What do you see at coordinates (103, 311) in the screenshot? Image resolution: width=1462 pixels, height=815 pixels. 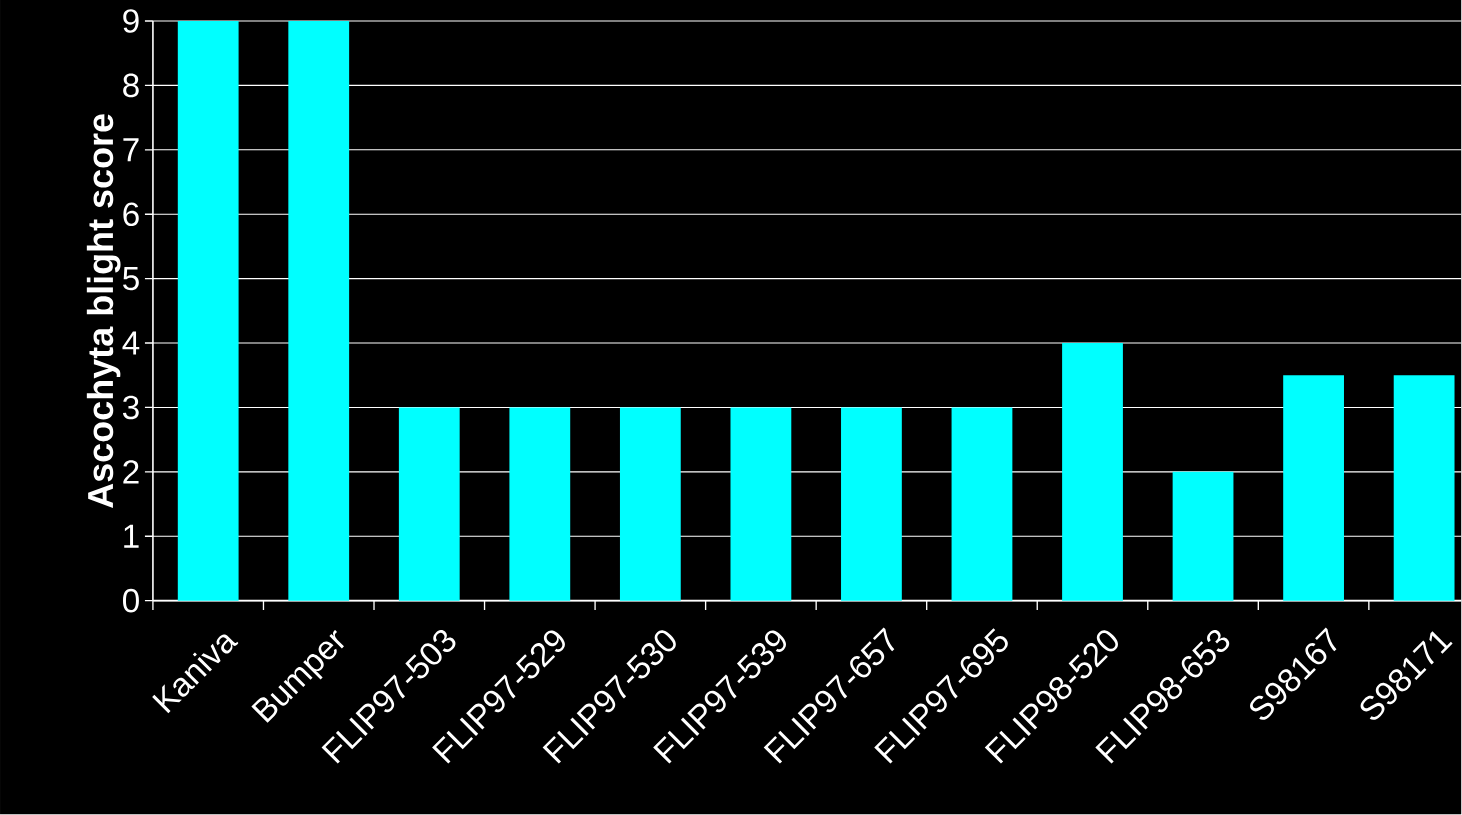 I see `y-axis-title: Ascochyta blight score` at bounding box center [103, 311].